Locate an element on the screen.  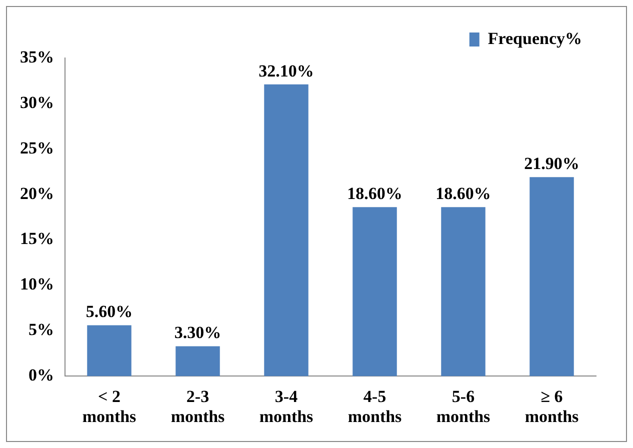
y-tick-label: 10% is located at coordinates (37, 284).